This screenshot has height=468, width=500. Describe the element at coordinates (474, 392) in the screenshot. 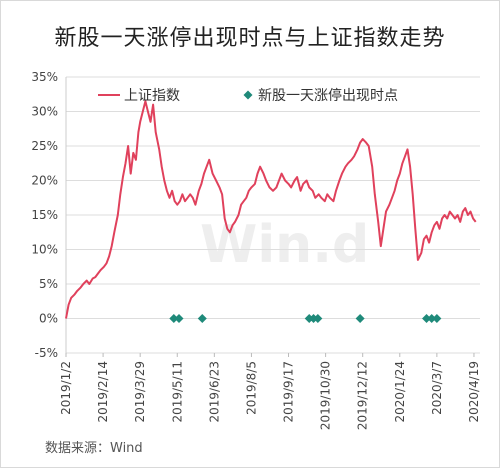

I see `x-tick-label: 2020/4/19` at that location.